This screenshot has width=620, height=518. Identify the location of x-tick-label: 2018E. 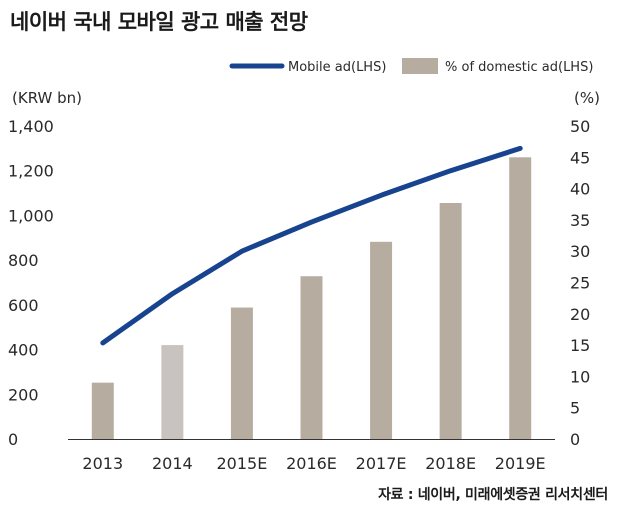
(450, 463).